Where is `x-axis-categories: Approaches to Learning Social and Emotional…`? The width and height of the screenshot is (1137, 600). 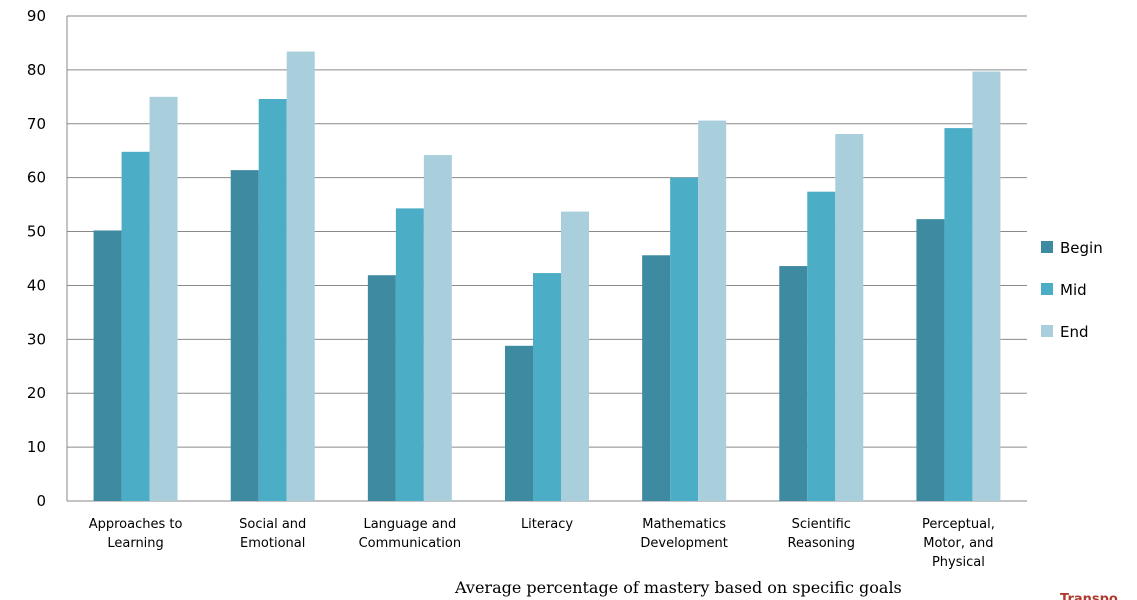 x-axis-categories: Approaches to Learning Social and Emotional… is located at coordinates (542, 543).